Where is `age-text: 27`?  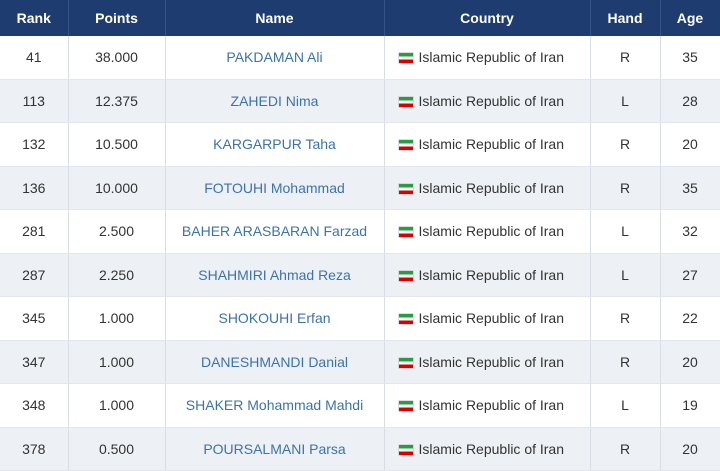
age-text: 27 is located at coordinates (690, 274).